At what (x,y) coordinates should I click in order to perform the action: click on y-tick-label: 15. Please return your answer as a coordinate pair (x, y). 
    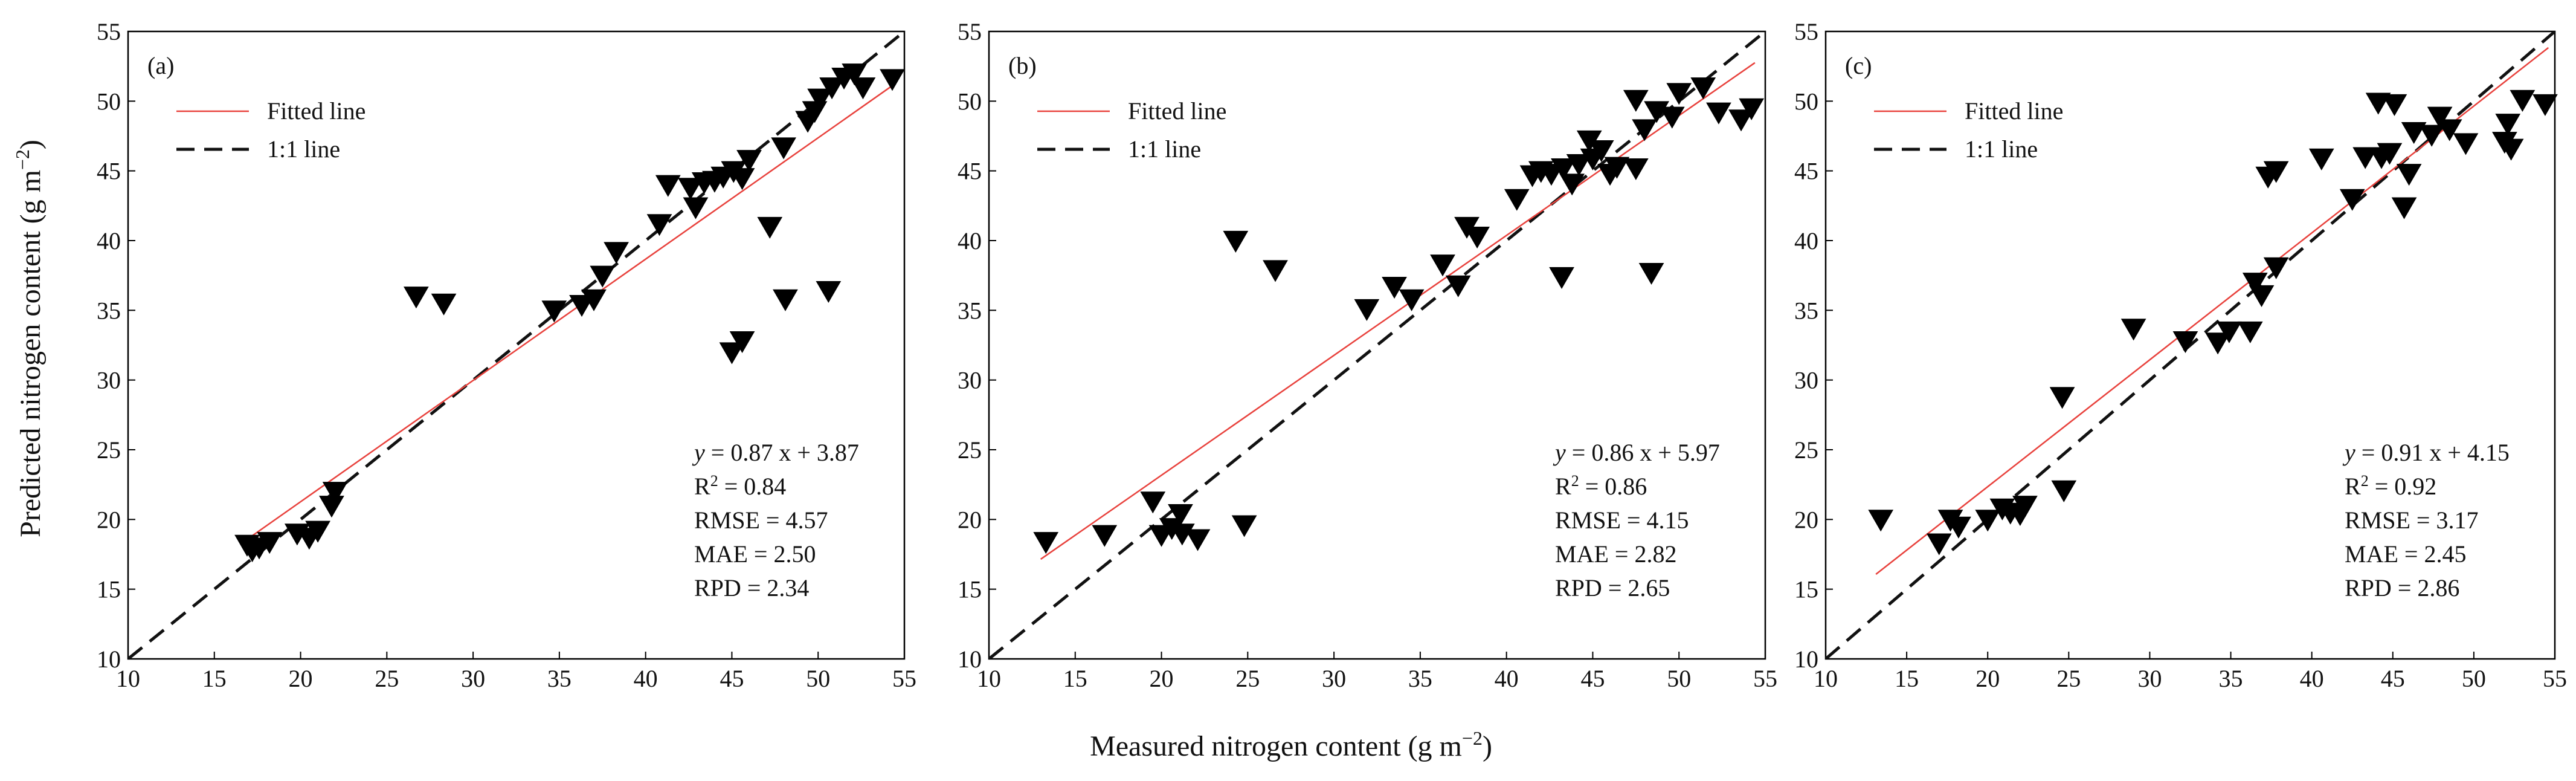
    Looking at the image, I should click on (1806, 589).